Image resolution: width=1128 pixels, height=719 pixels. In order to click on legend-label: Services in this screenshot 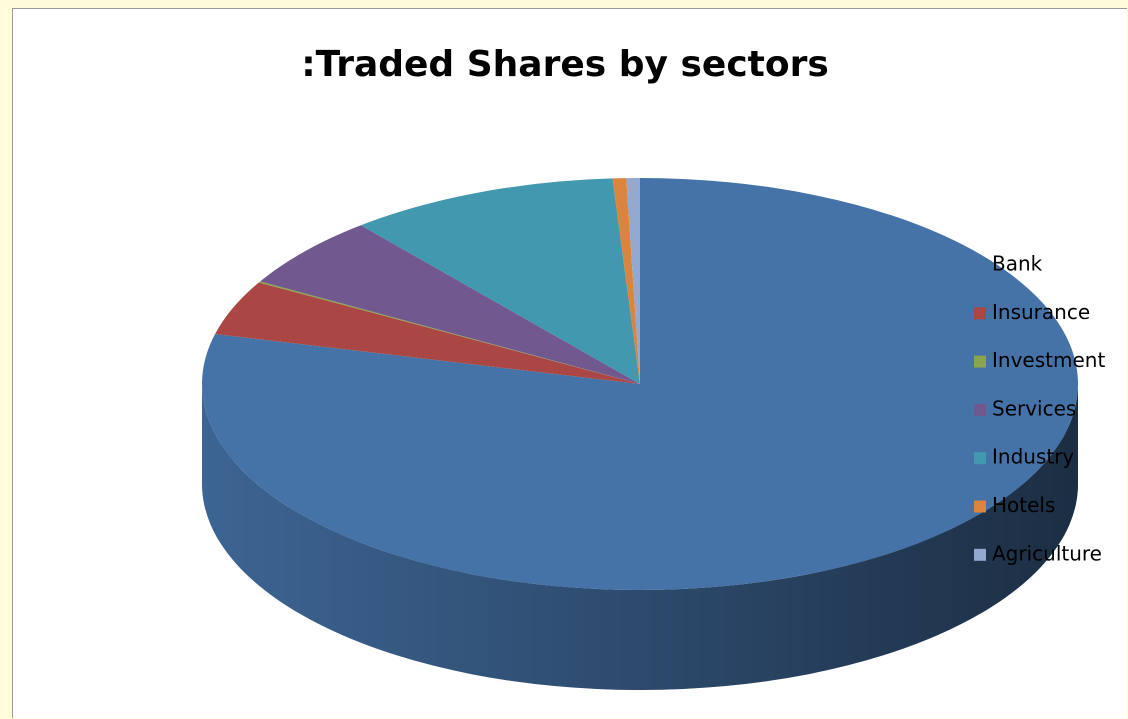, I will do `click(1034, 408)`.